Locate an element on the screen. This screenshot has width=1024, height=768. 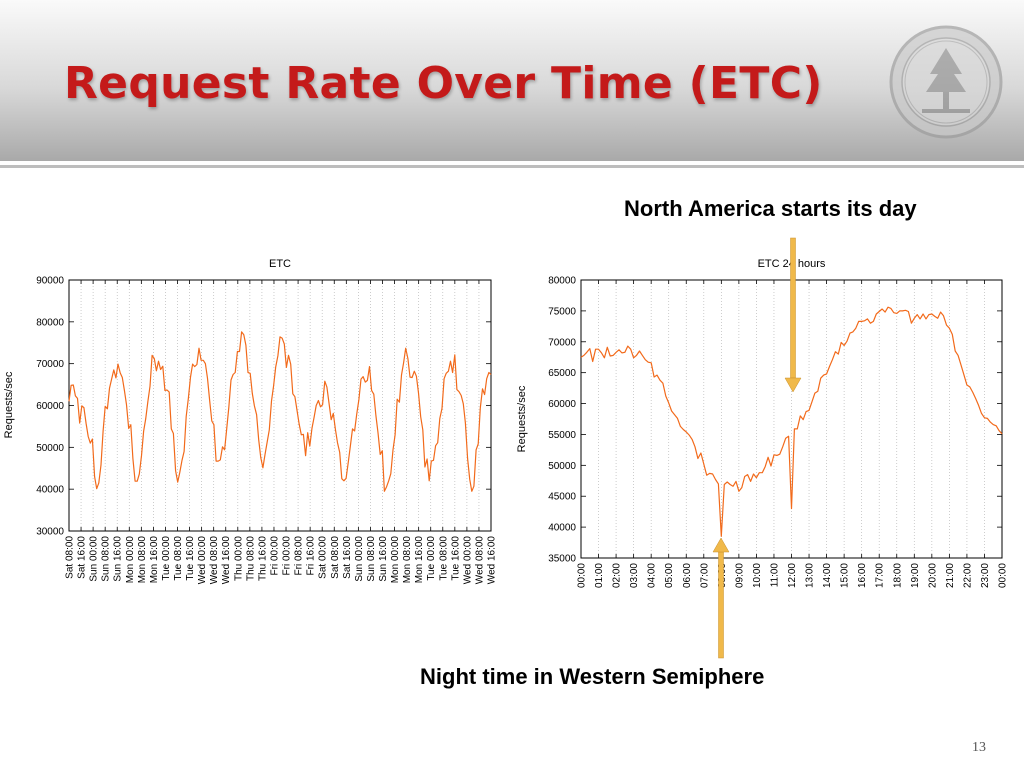
x-tick-label: 07:00 is located at coordinates (704, 575).